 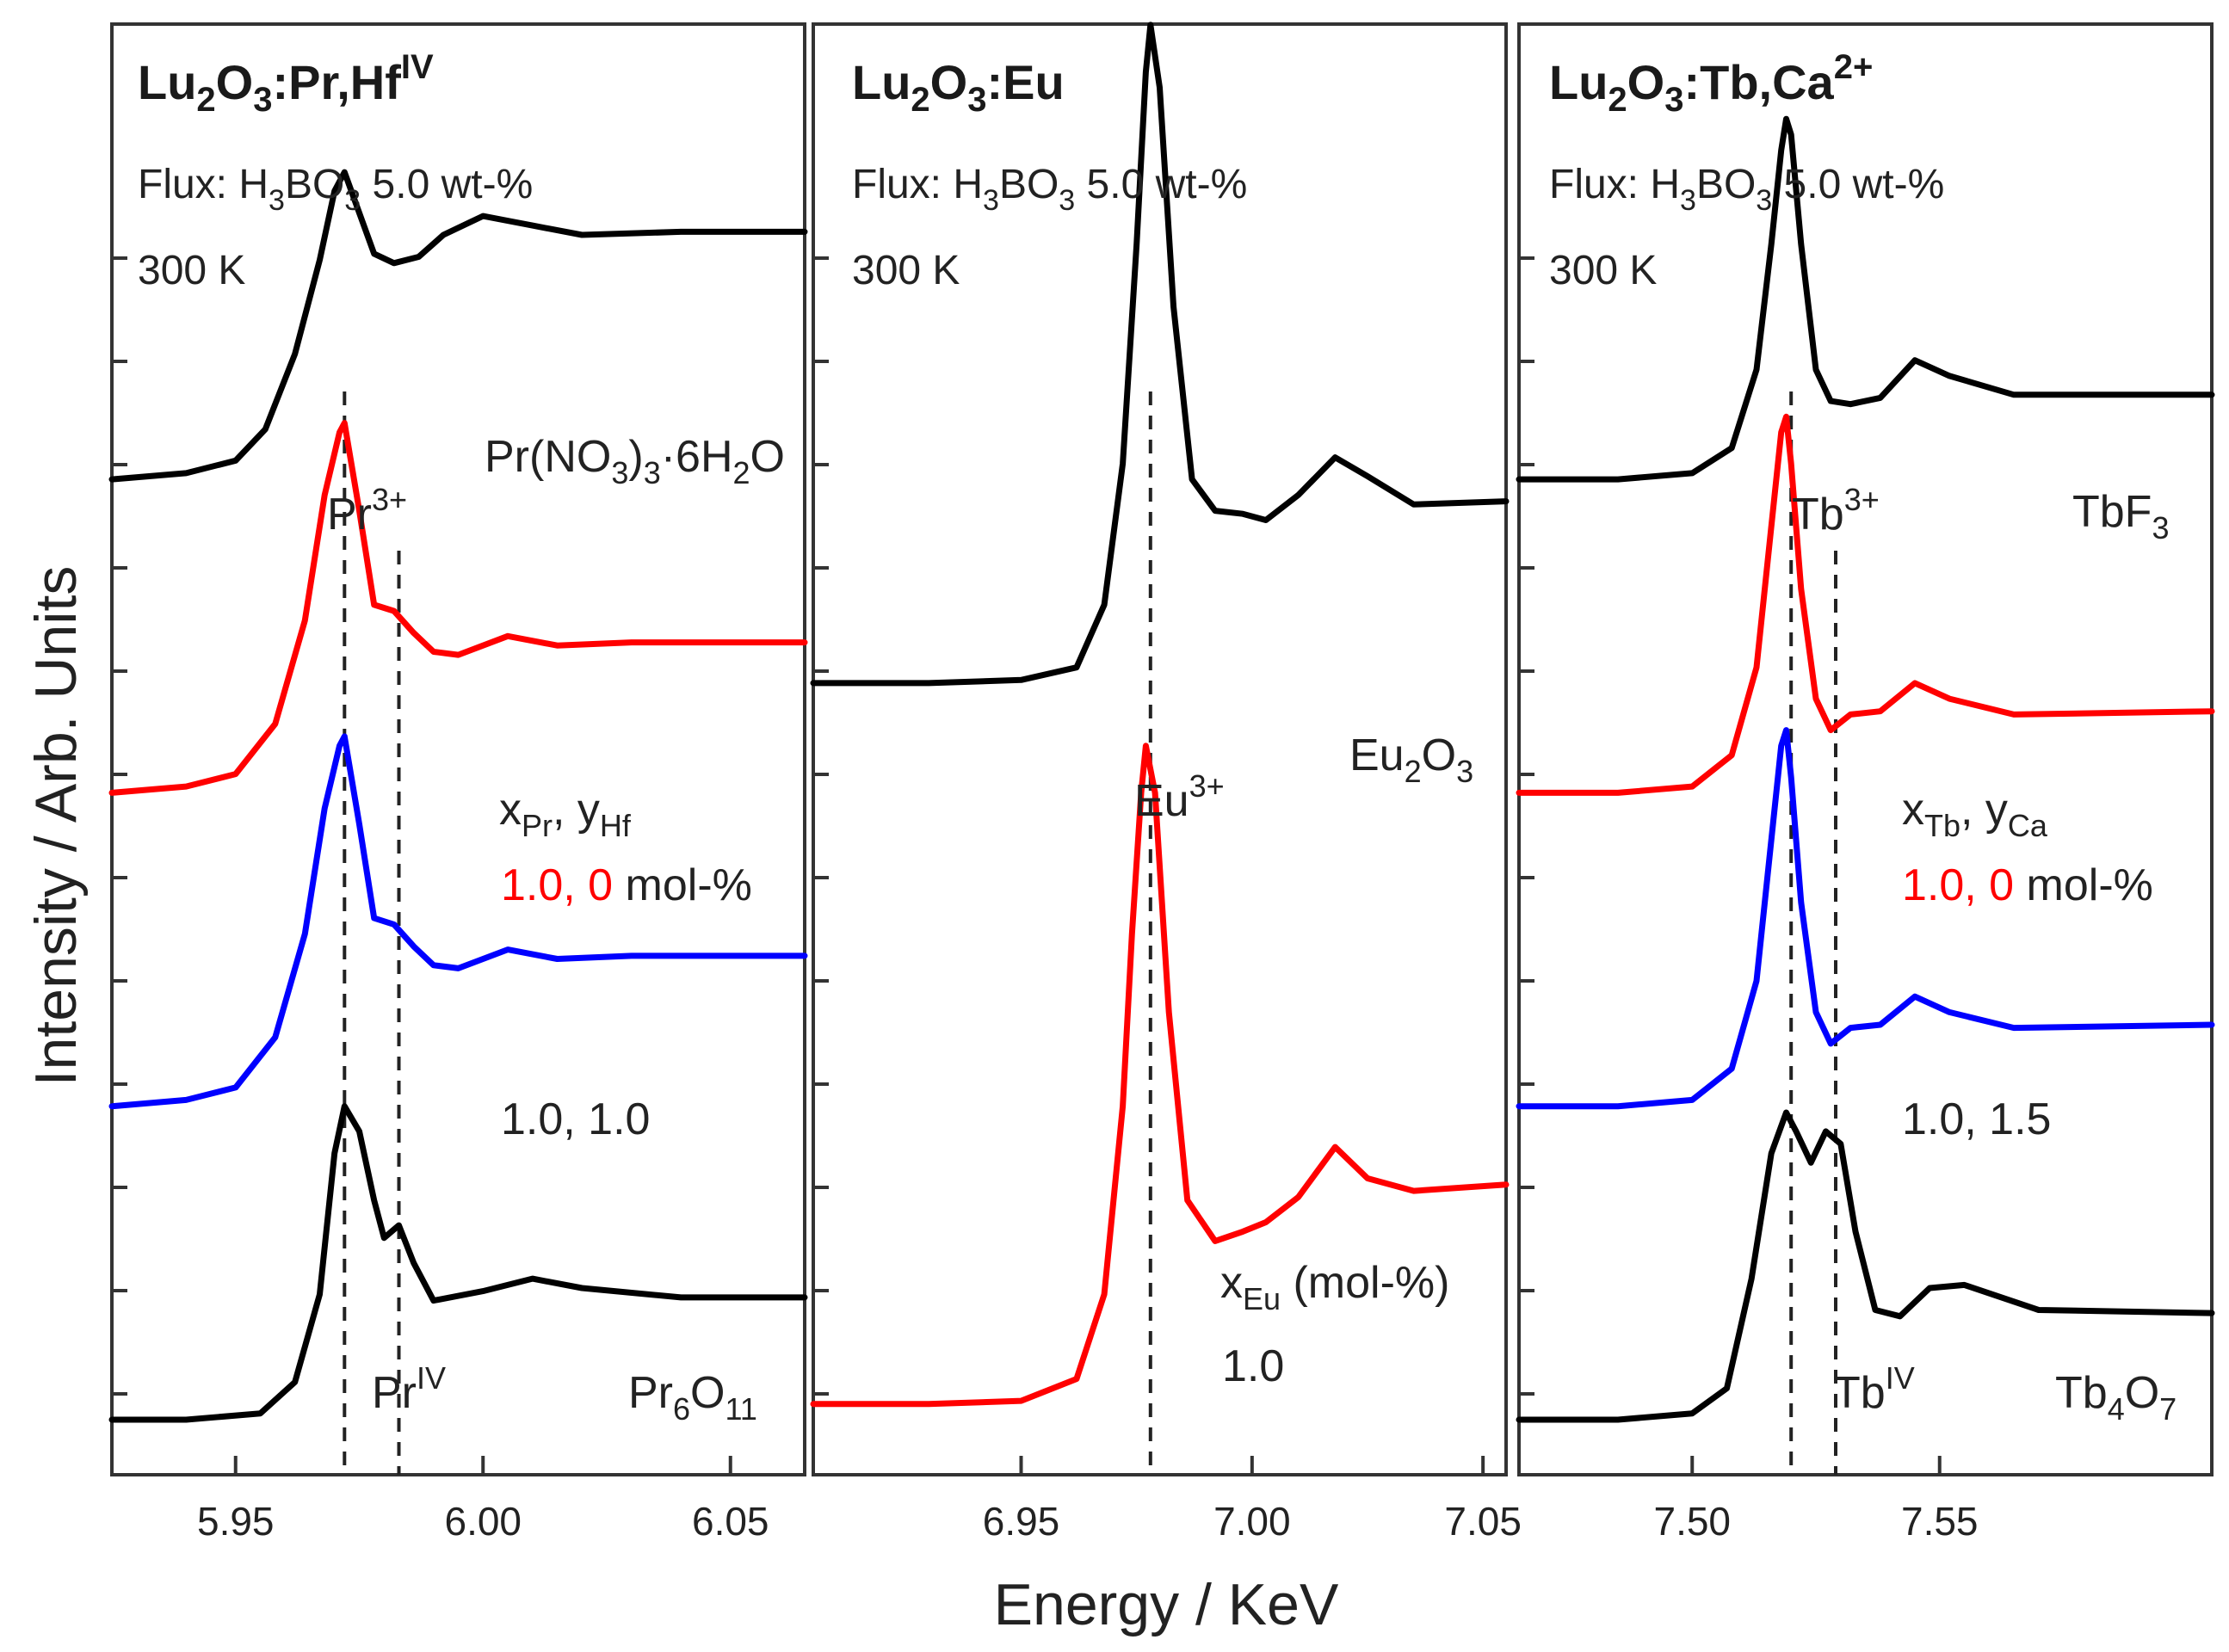 I want to click on ion-label: Eu3+, so click(x=1179, y=797).